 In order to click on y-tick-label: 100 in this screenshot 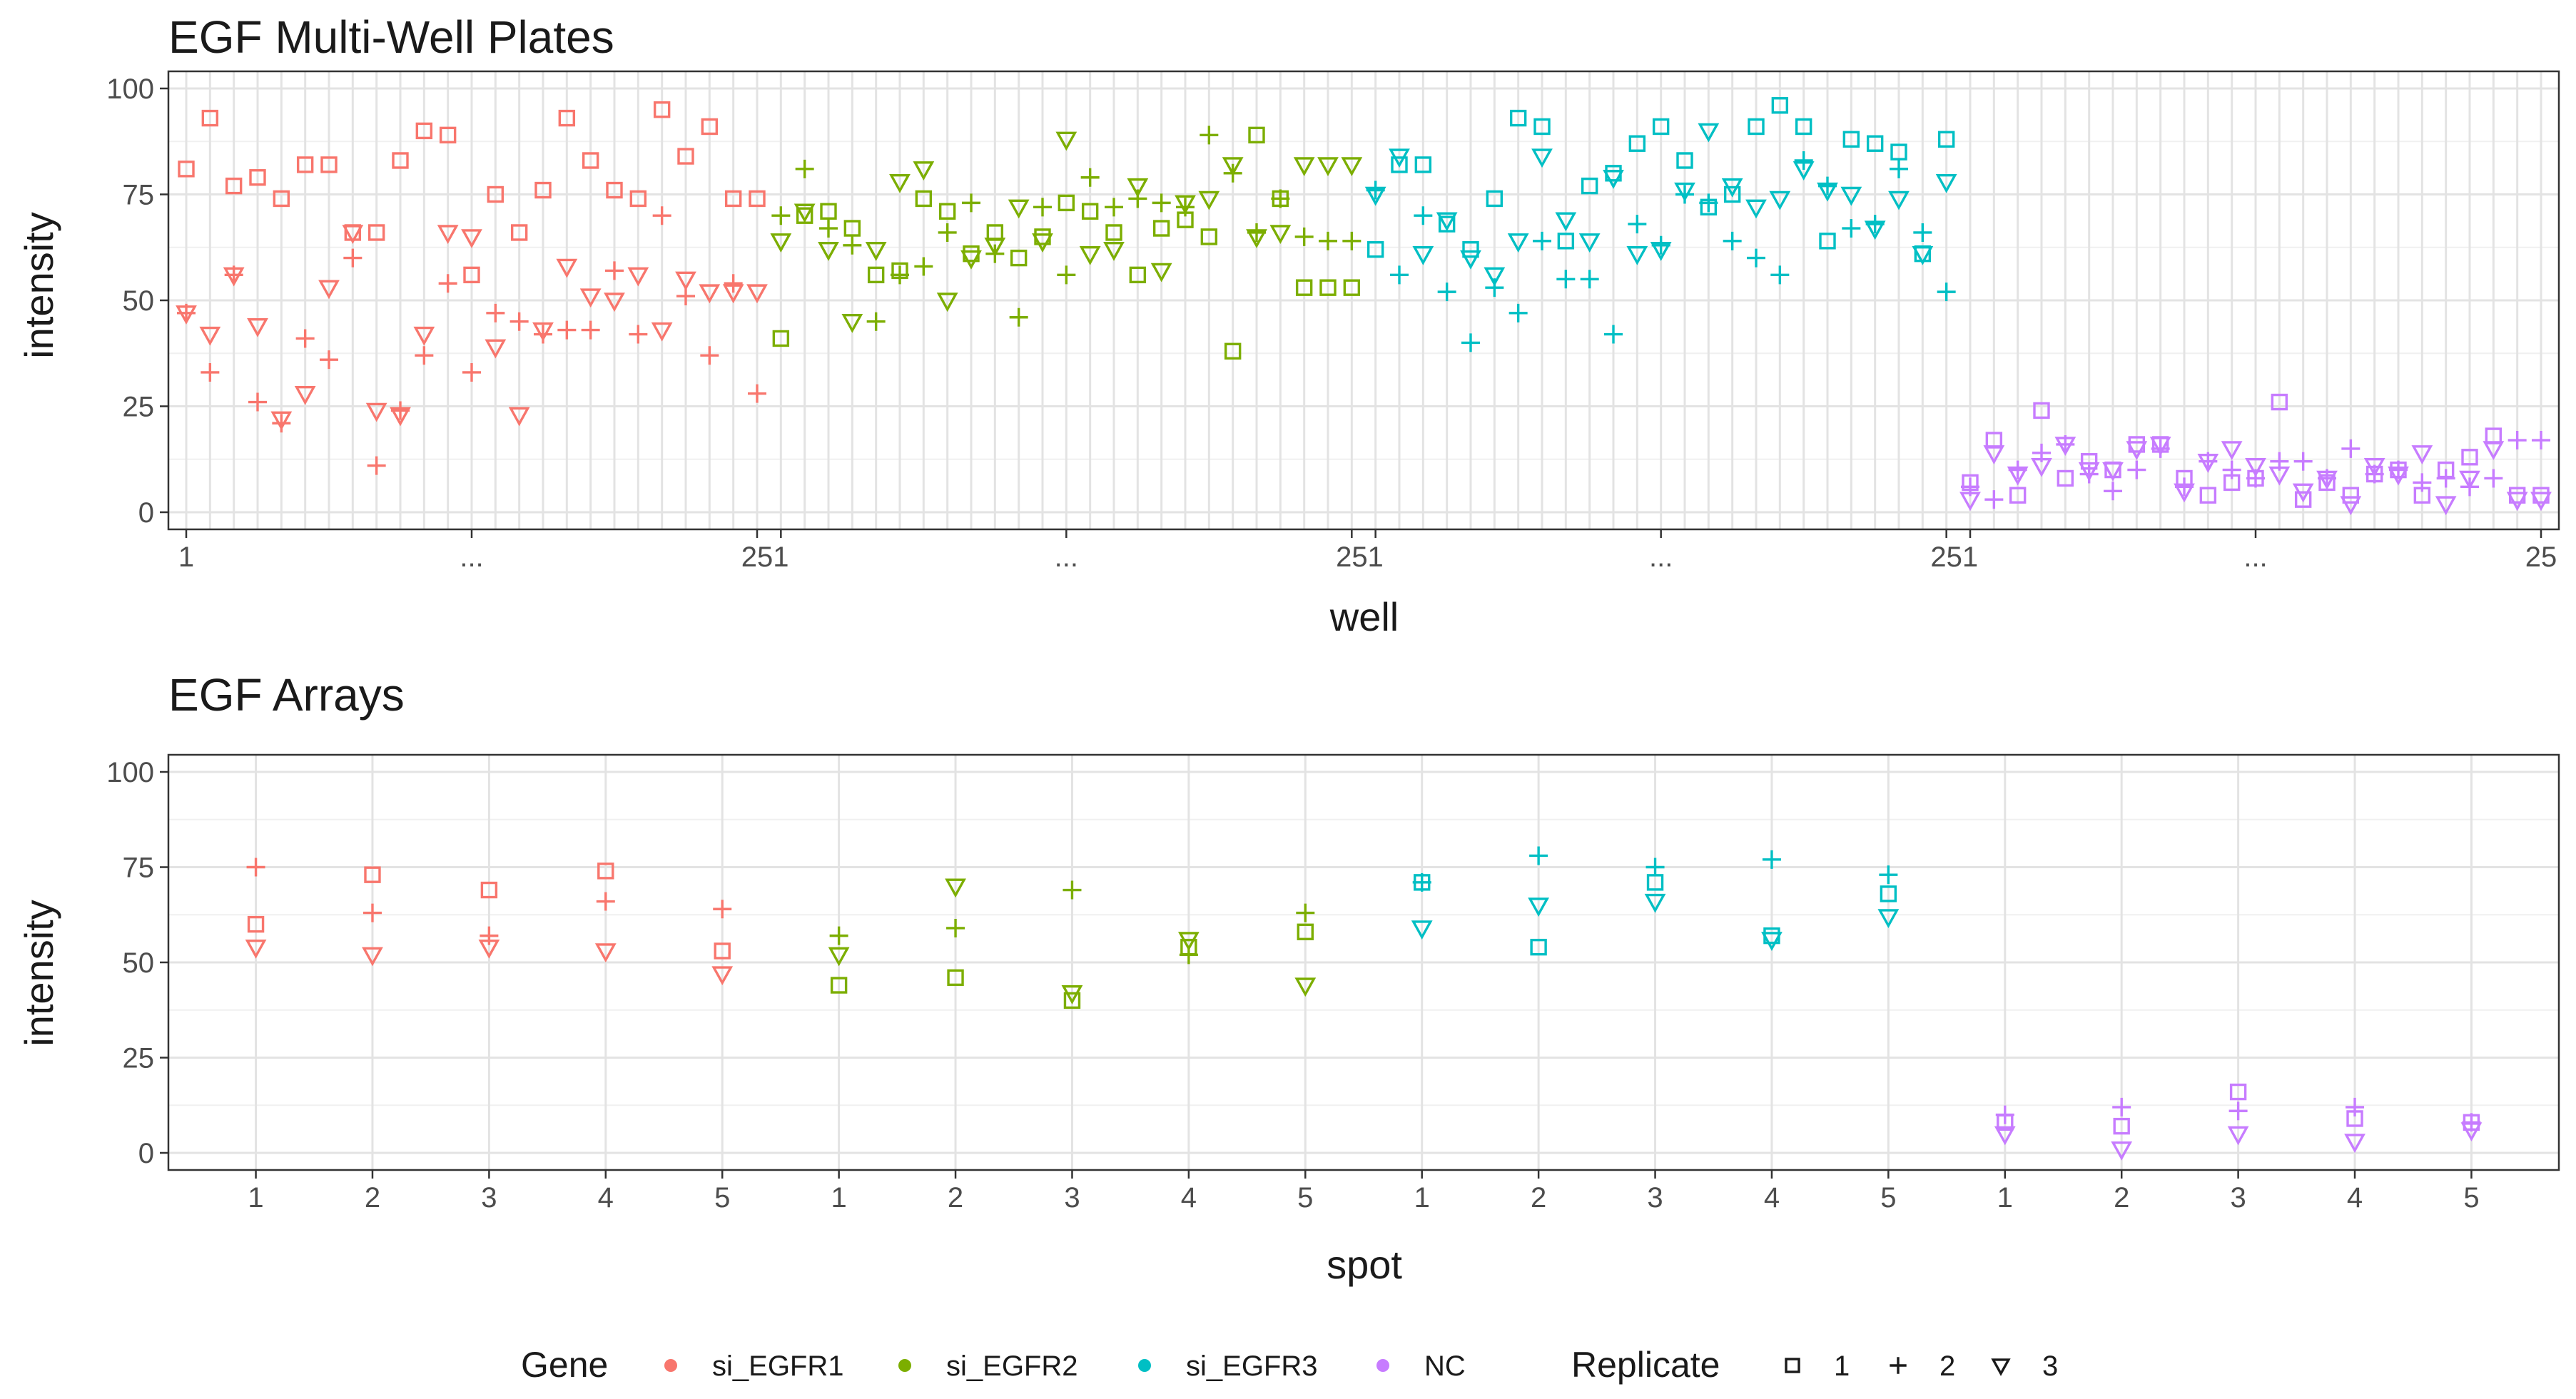, I will do `click(130, 772)`.